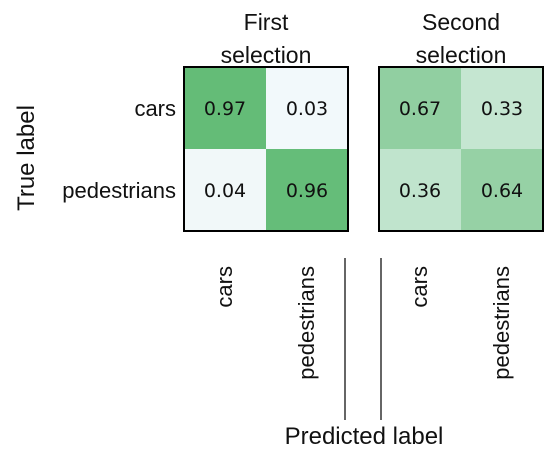 This screenshot has width=550, height=456. I want to click on cell-value-label: 0.96, so click(307, 191).